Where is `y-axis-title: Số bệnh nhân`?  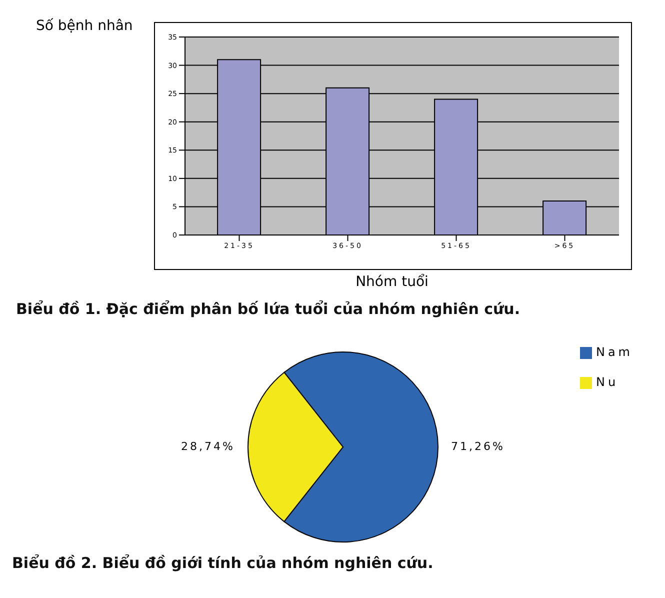 y-axis-title: Số bệnh nhân is located at coordinates (84, 26).